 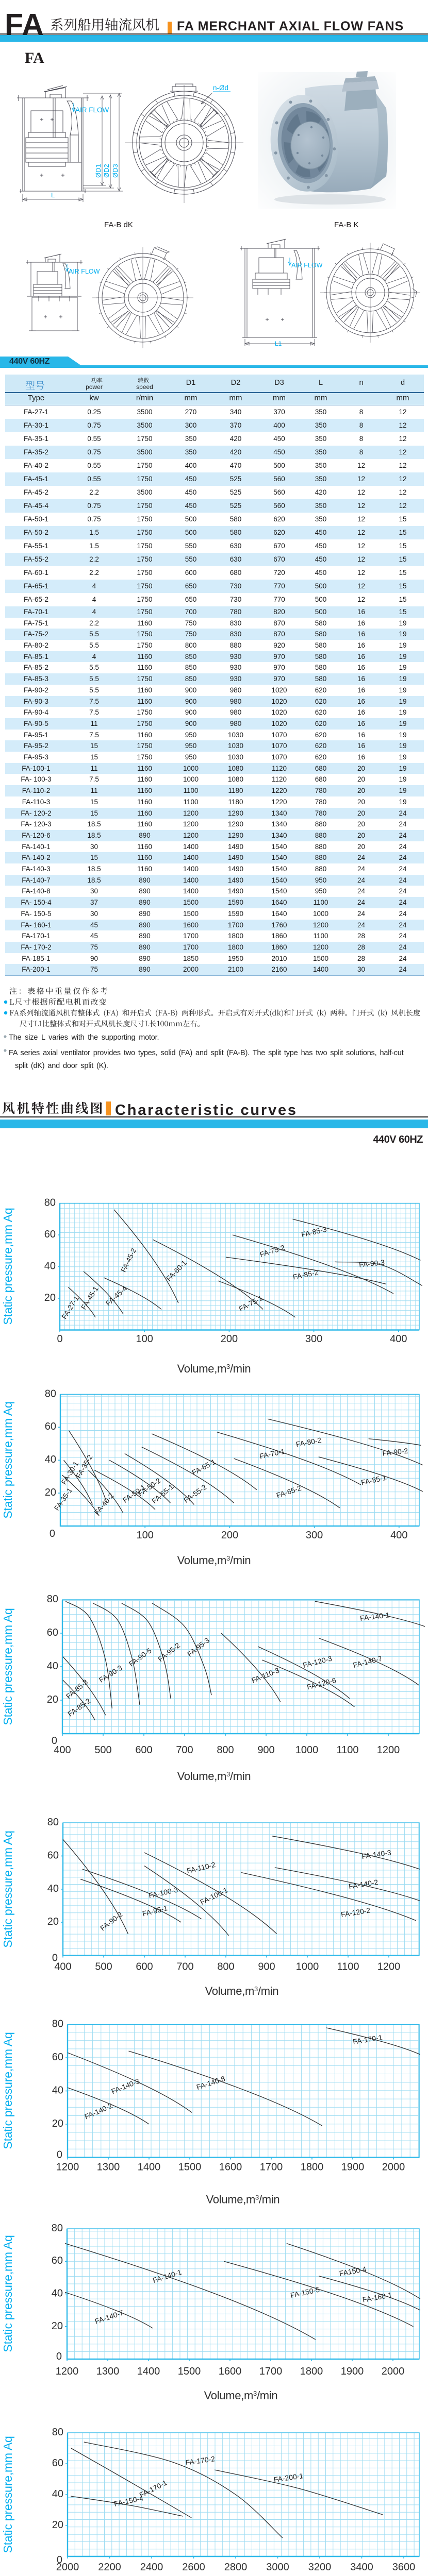 What do you see at coordinates (272, 1251) in the screenshot?
I see `svg-text: FA-75-2` at bounding box center [272, 1251].